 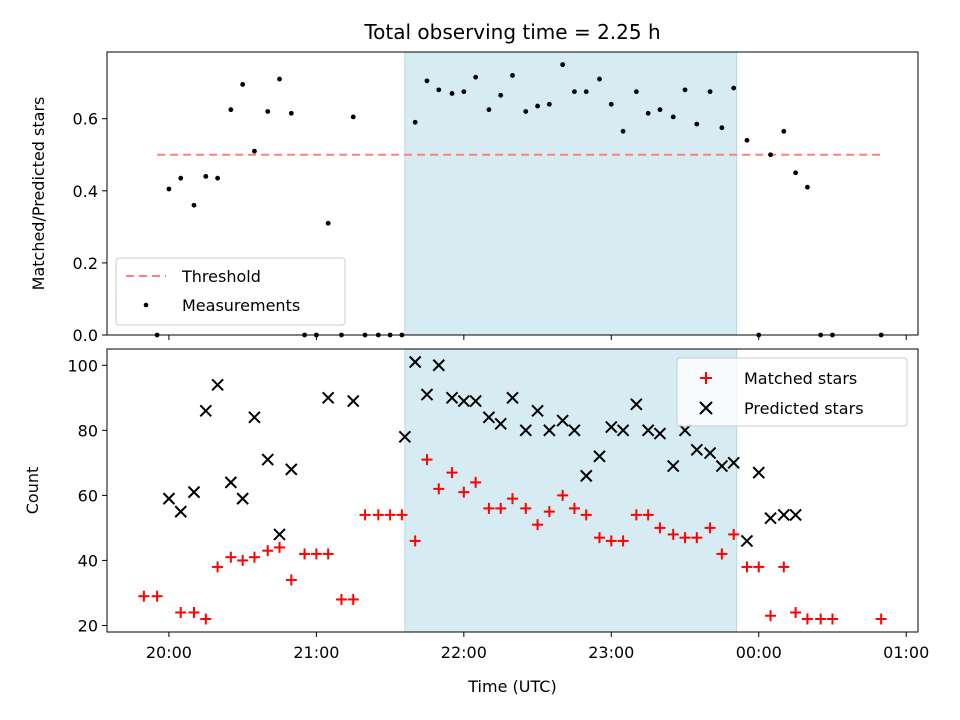 What do you see at coordinates (611, 652) in the screenshot?
I see `bottom-x-tick-label: 23:00` at bounding box center [611, 652].